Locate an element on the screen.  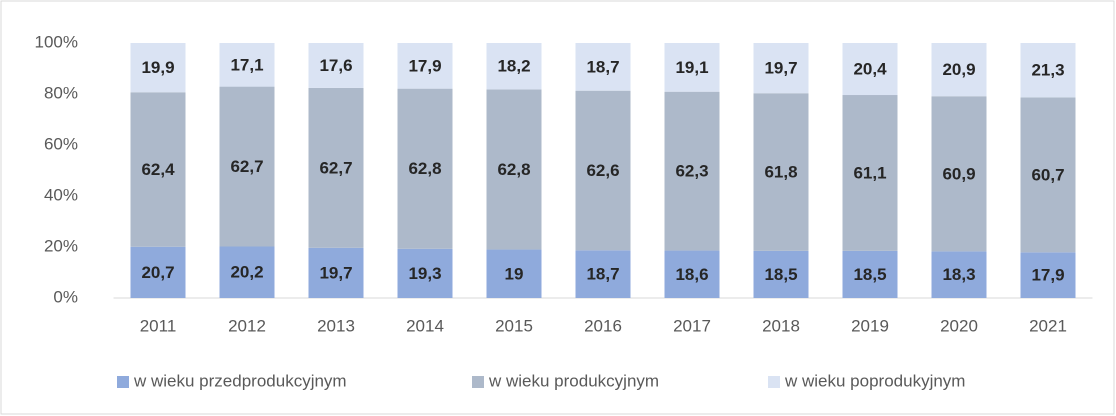
data-label: 62,4 is located at coordinates (158, 169).